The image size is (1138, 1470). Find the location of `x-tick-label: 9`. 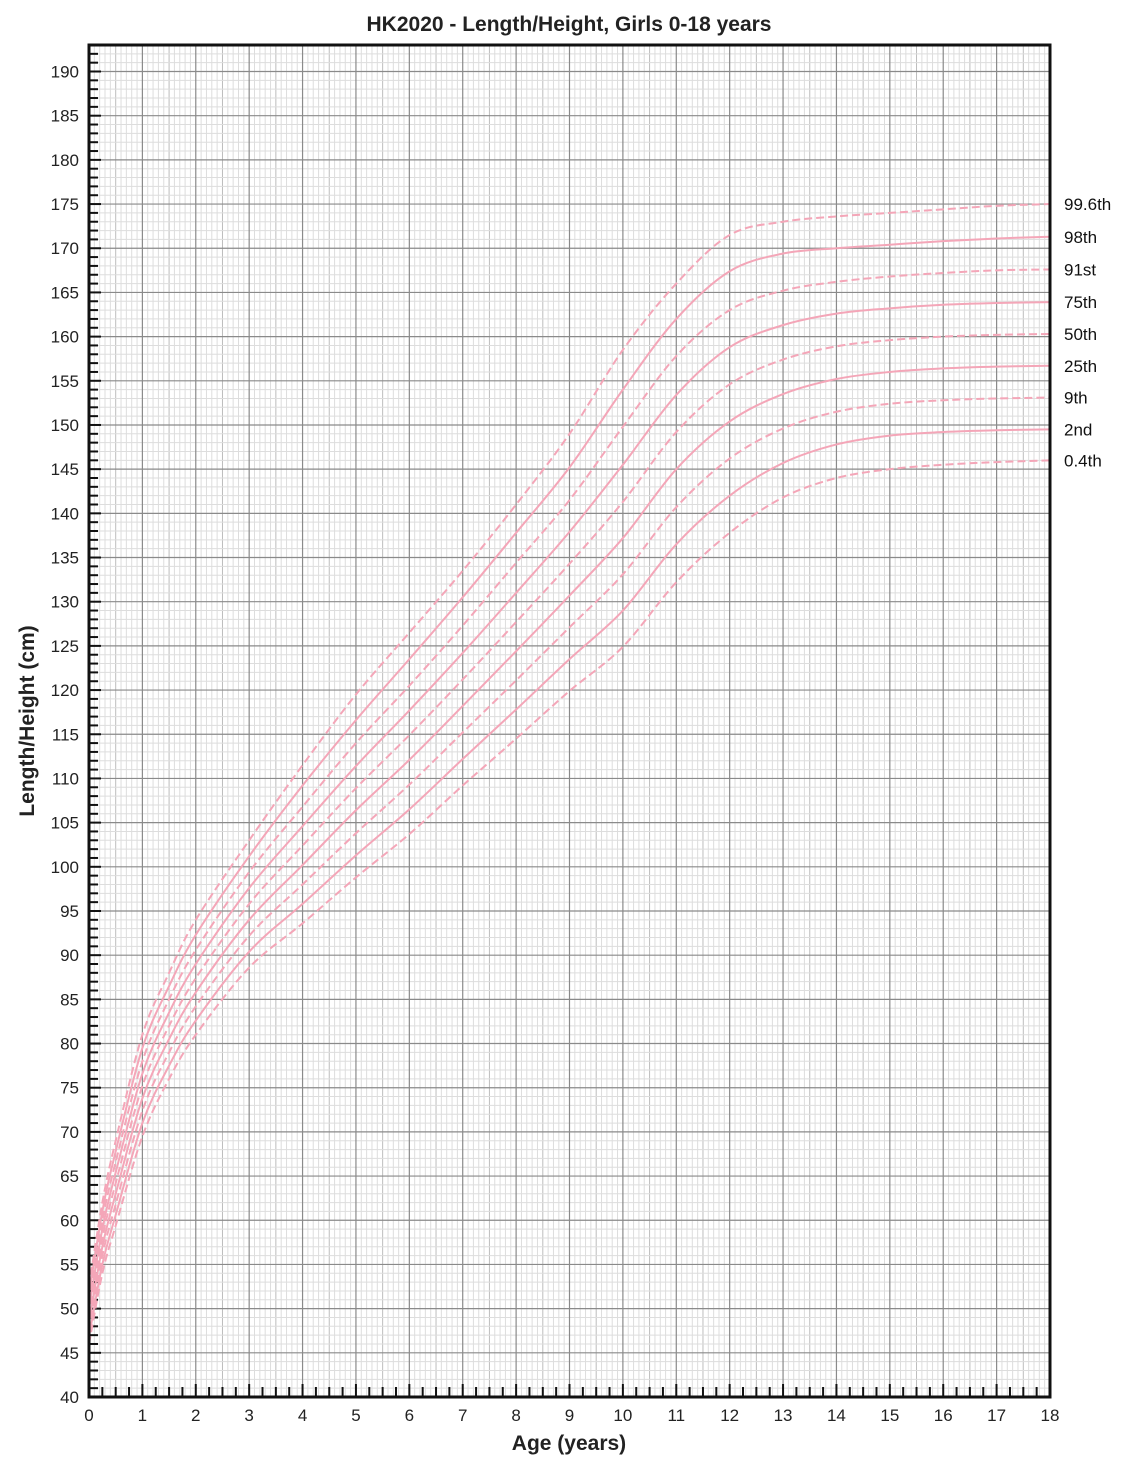

x-tick-label: 9 is located at coordinates (569, 1415).